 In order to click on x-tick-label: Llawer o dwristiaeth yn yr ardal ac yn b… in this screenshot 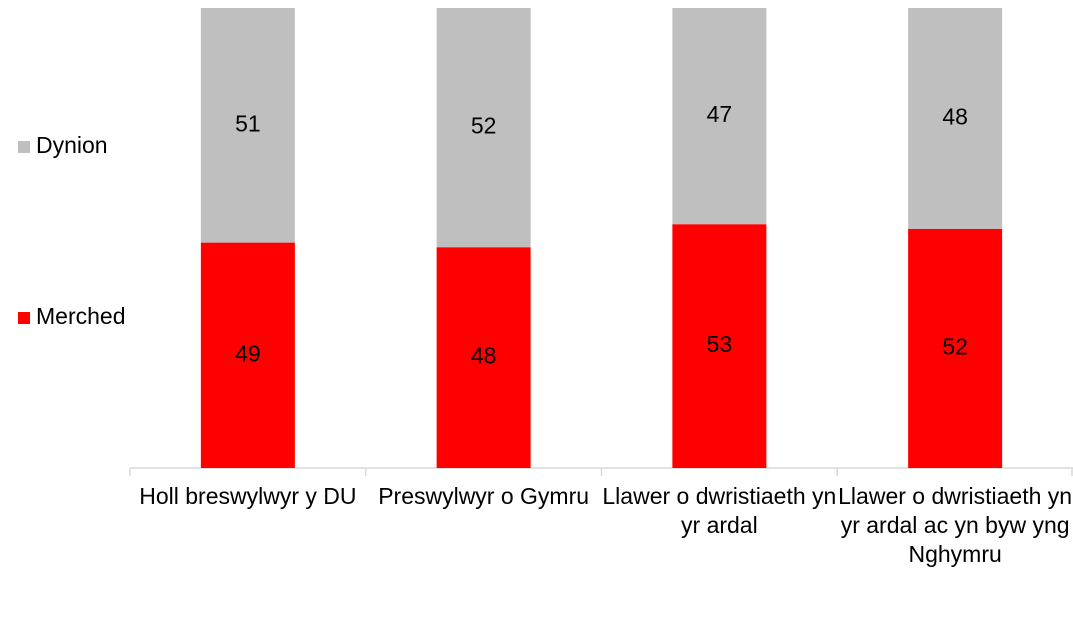, I will do `click(955, 525)`.